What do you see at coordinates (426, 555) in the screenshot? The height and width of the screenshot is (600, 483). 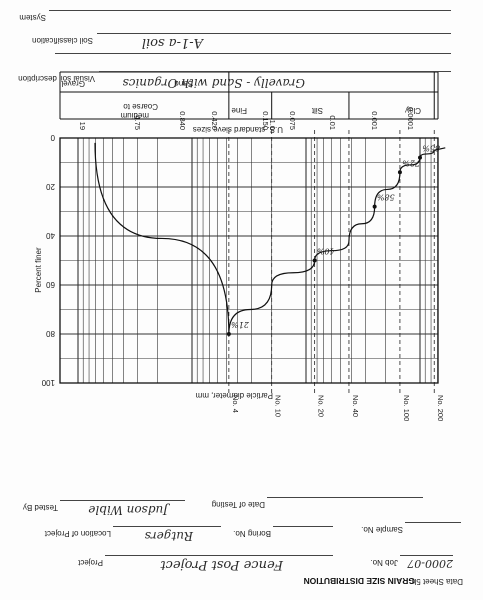 I see `job-no-underline` at bounding box center [426, 555].